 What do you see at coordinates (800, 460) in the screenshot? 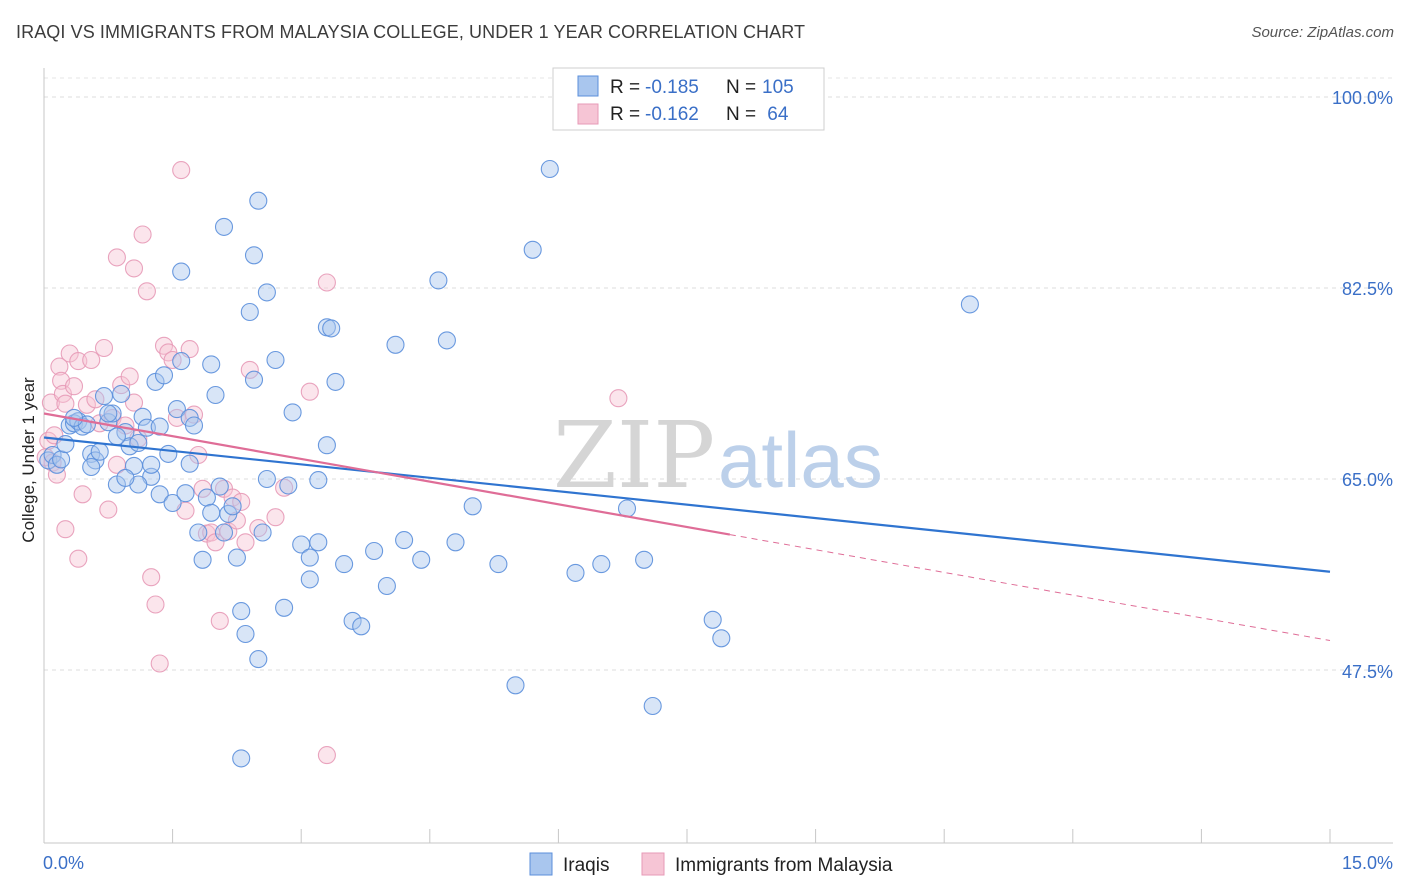
I see `watermark-atlas: atlas` at bounding box center [800, 460].